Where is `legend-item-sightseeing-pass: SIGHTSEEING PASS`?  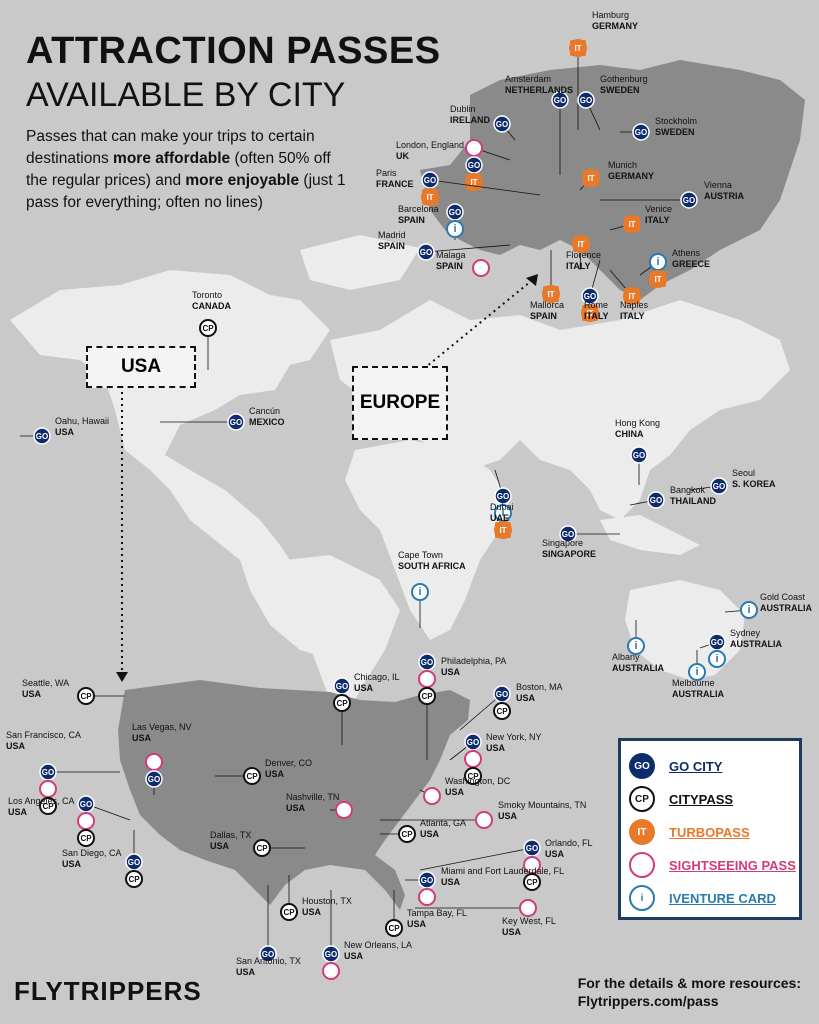 legend-item-sightseeing-pass: SIGHTSEEING PASS is located at coordinates (712, 865).